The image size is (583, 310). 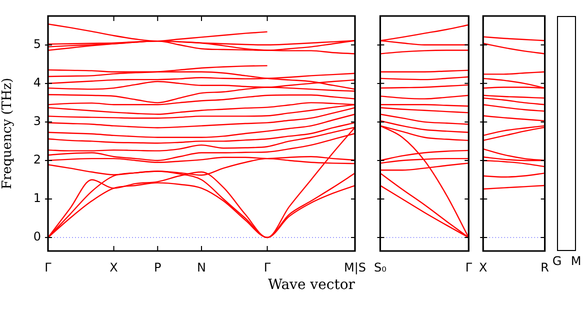 I want to click on x-tick-label: S₀, so click(x=380, y=267).